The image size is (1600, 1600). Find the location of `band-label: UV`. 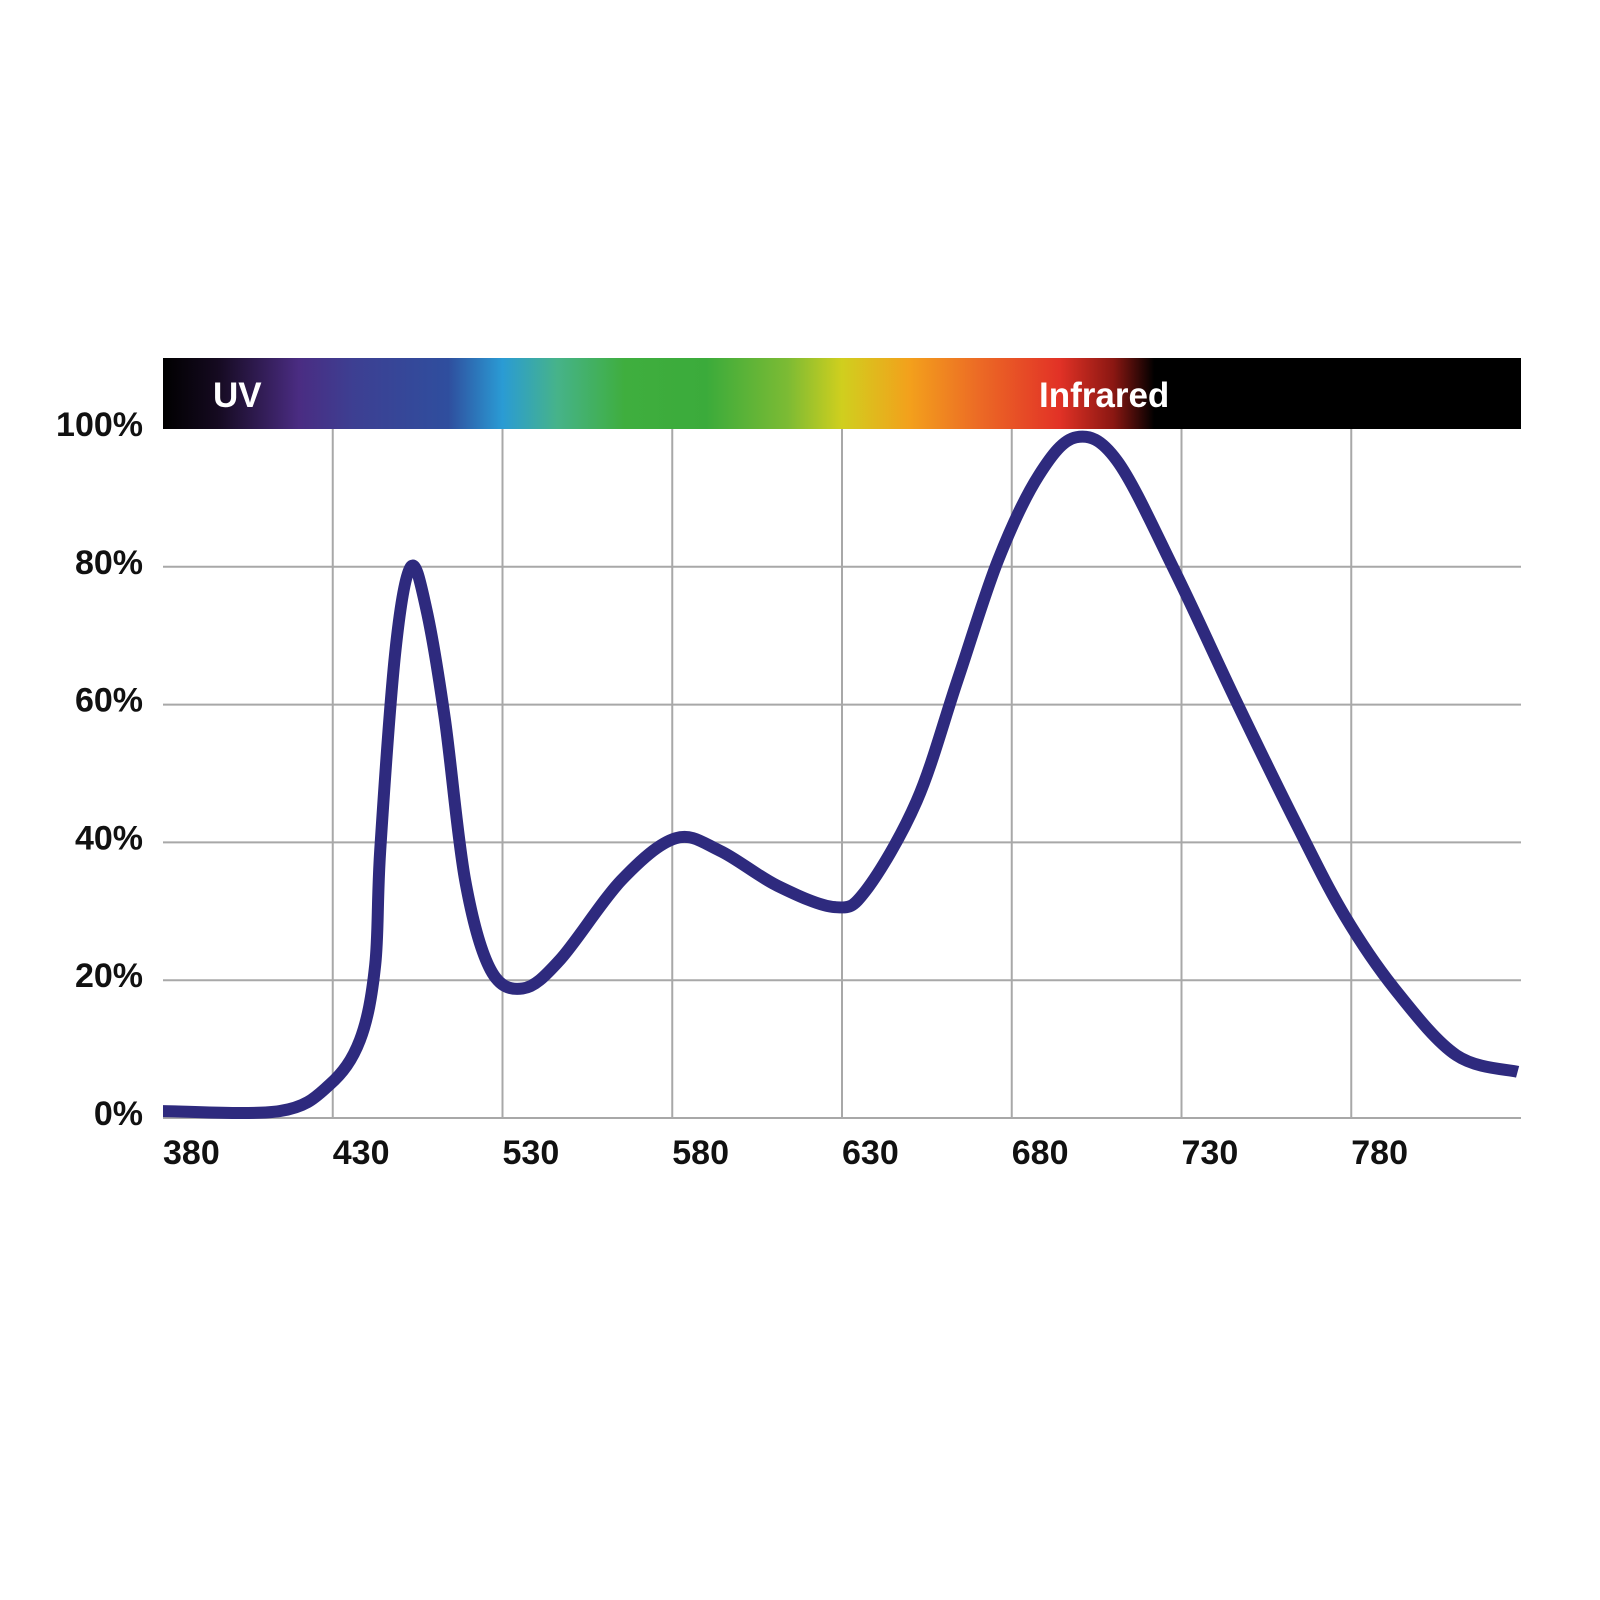

band-label: UV is located at coordinates (237, 395).